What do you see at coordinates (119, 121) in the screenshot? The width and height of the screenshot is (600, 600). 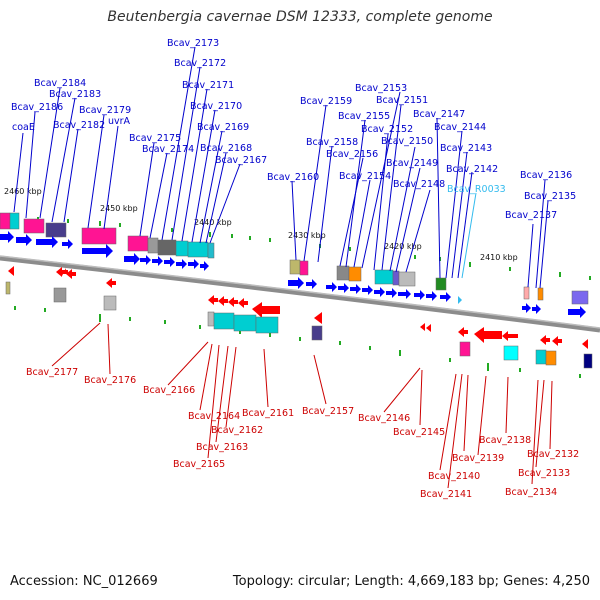 I see `gene-label-uvrA: uvrA` at bounding box center [119, 121].